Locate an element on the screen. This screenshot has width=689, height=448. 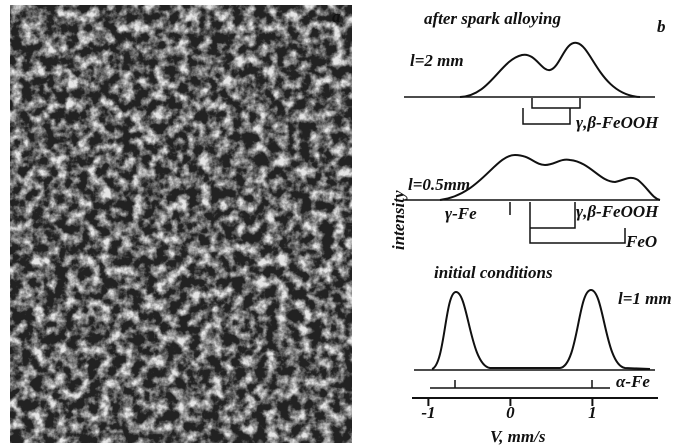
spectrum-label: l=1 mm is located at coordinates (645, 298).